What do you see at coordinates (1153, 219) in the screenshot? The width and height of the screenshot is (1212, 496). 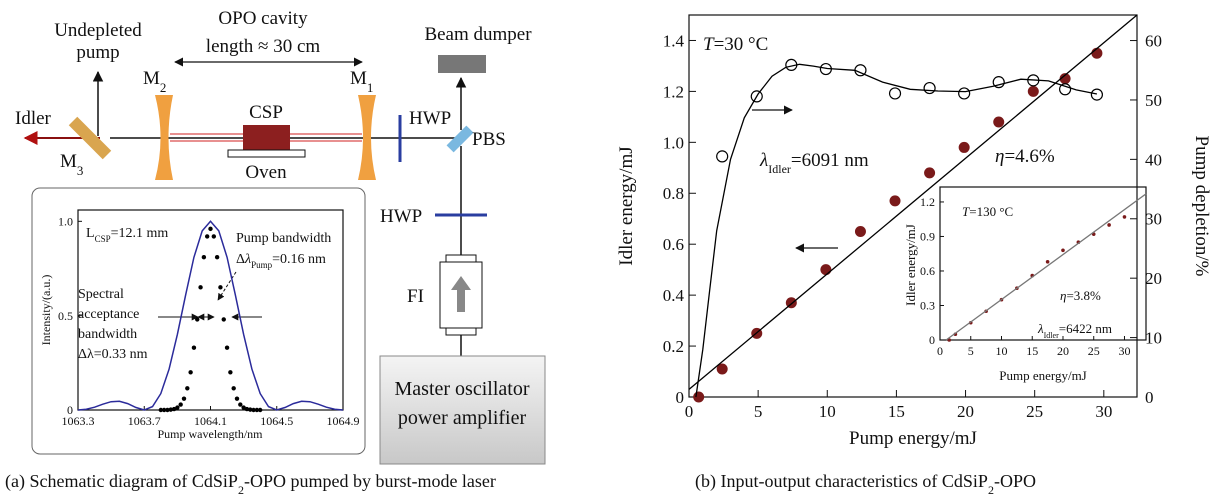 I see `y2-tick-label: 30` at bounding box center [1153, 219].